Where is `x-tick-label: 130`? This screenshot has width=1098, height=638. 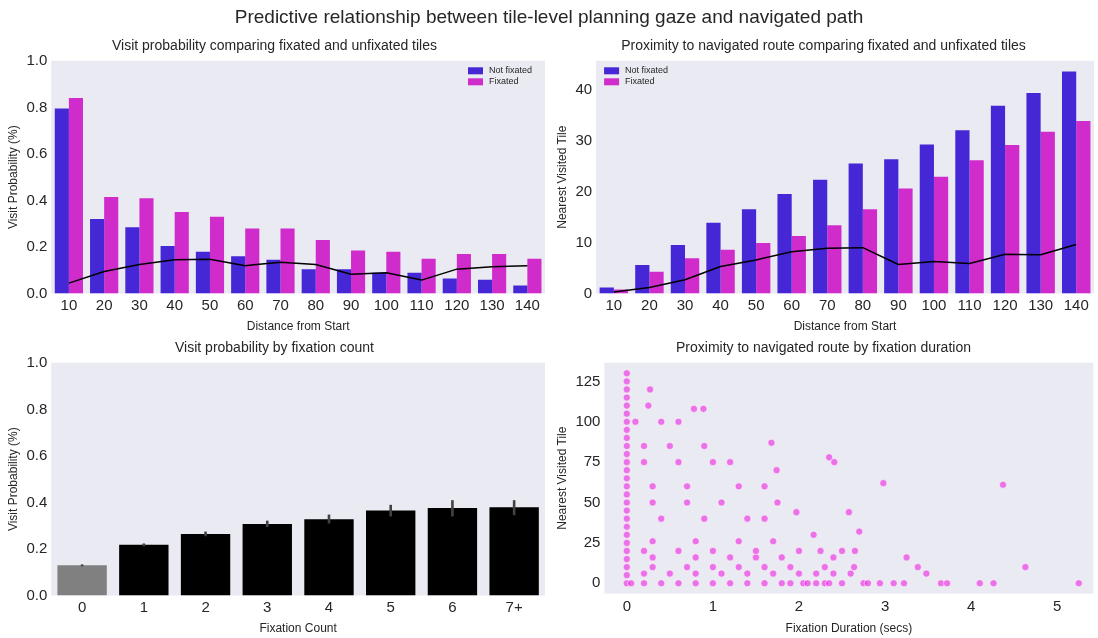
x-tick-label: 130 is located at coordinates (492, 304).